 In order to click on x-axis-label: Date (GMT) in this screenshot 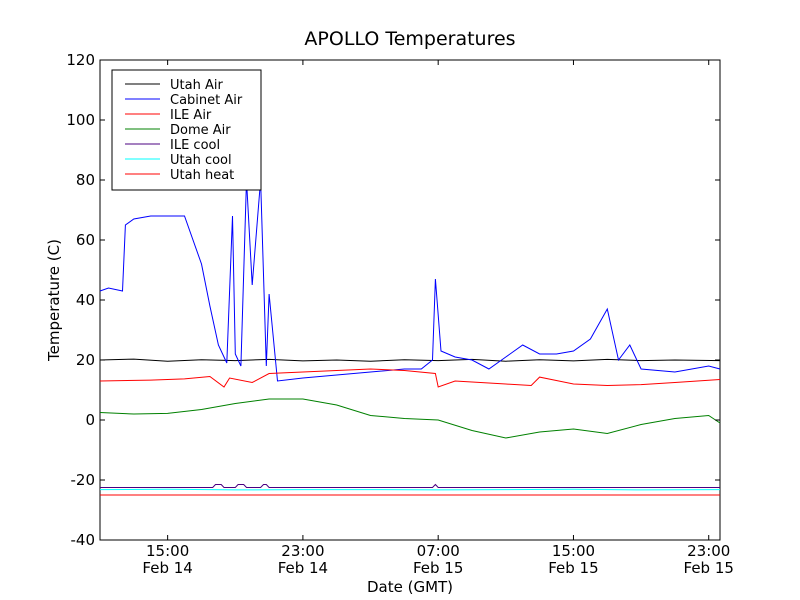, I will do `click(410, 587)`.